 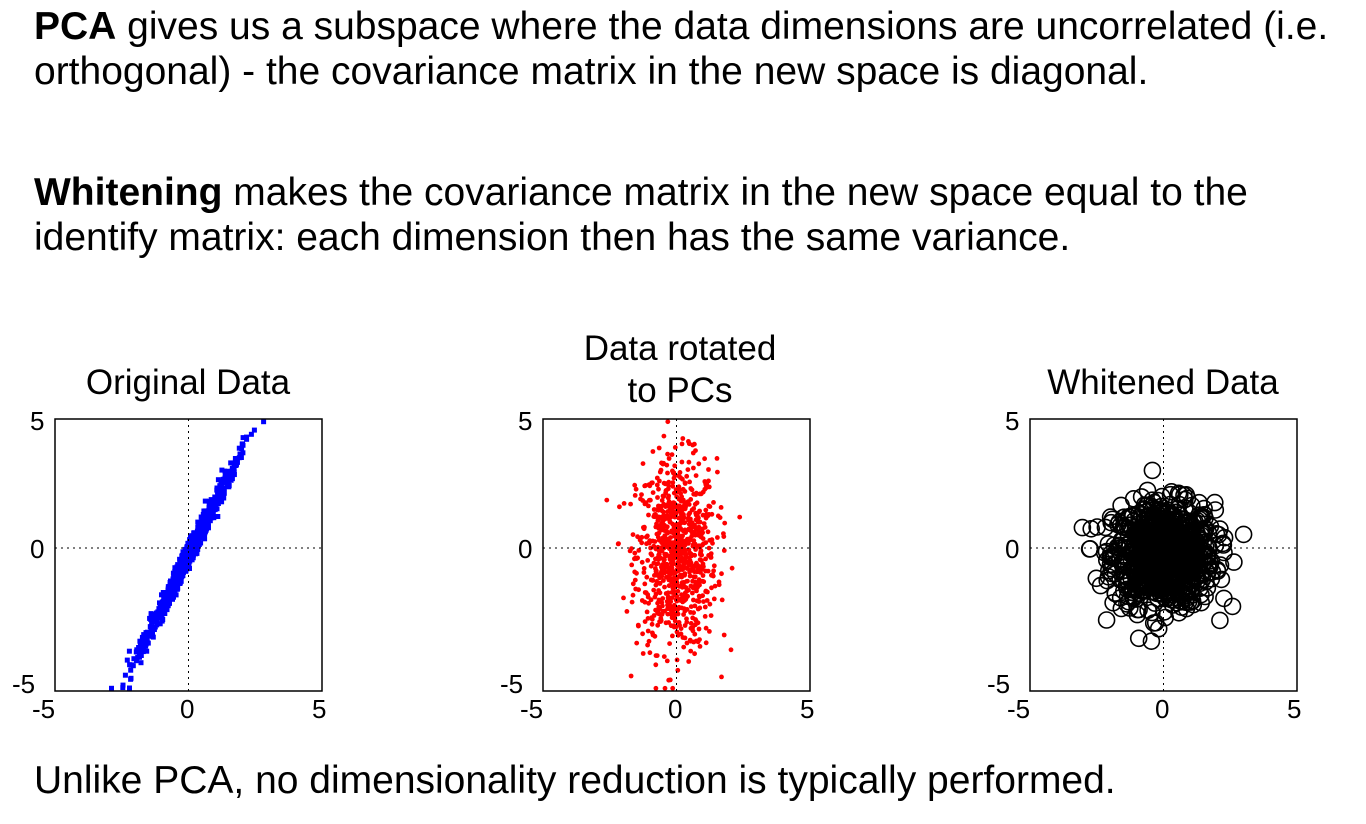 I want to click on chart-3-xtick-right: 5, so click(x=1294, y=709).